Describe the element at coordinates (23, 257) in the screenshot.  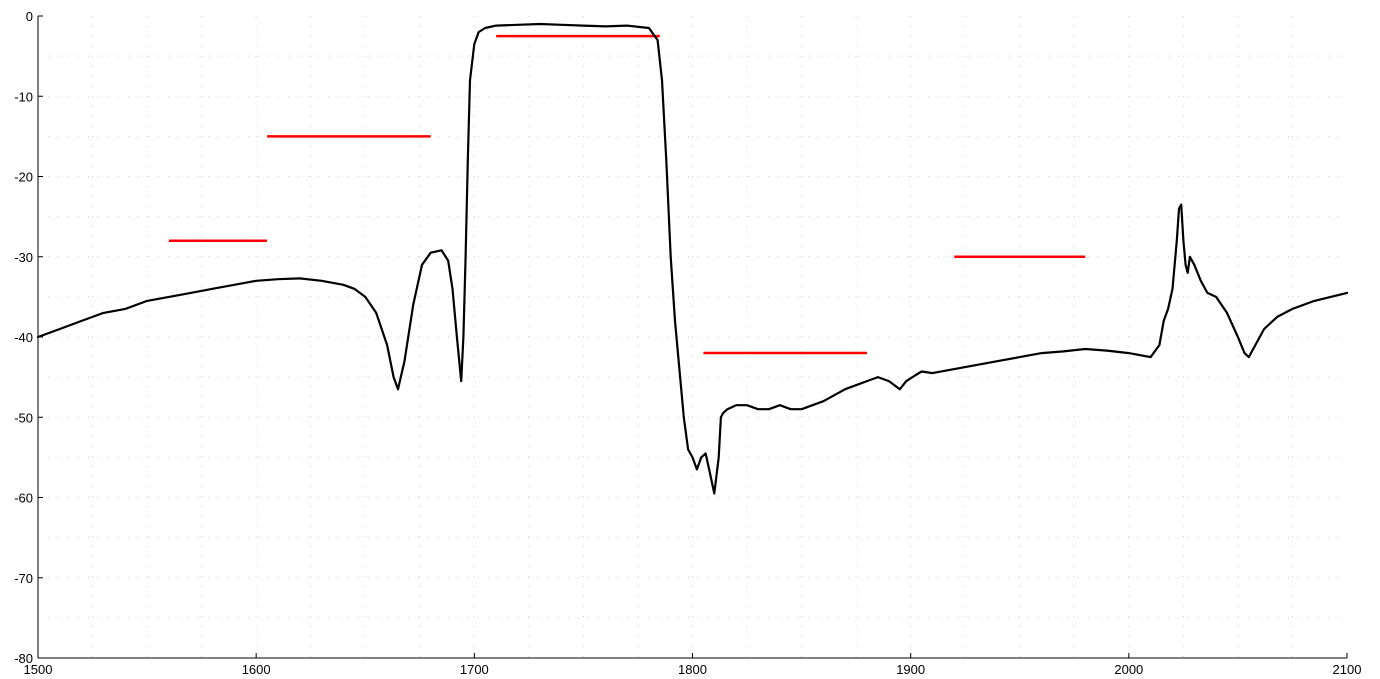
I see `y-tick-label: -30` at that location.